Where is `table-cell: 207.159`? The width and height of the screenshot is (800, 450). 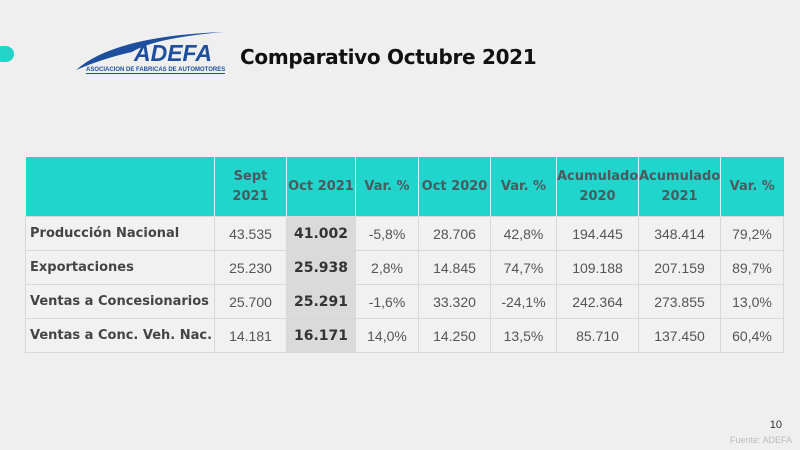
table-cell: 207.159 is located at coordinates (679, 267).